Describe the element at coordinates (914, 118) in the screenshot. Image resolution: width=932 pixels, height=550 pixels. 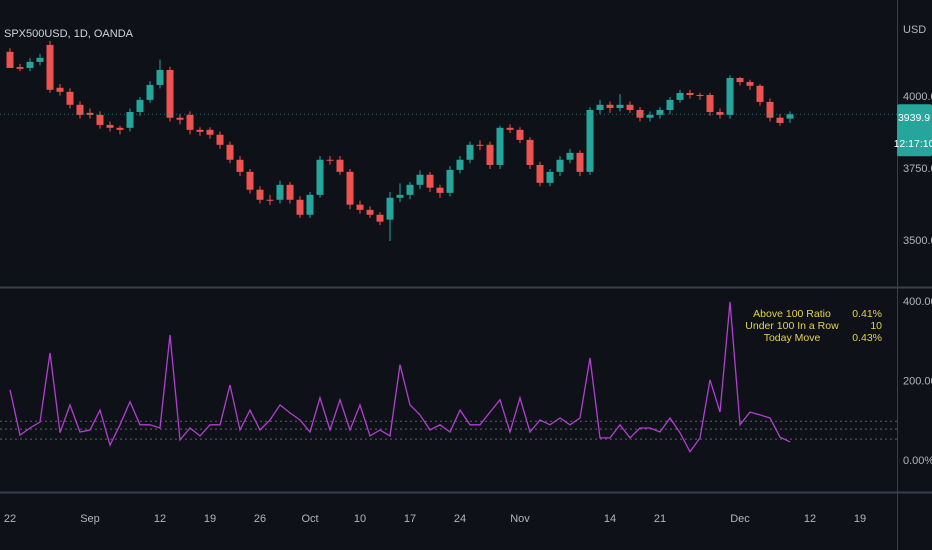
I see `price-tag-label: 3939.9` at that location.